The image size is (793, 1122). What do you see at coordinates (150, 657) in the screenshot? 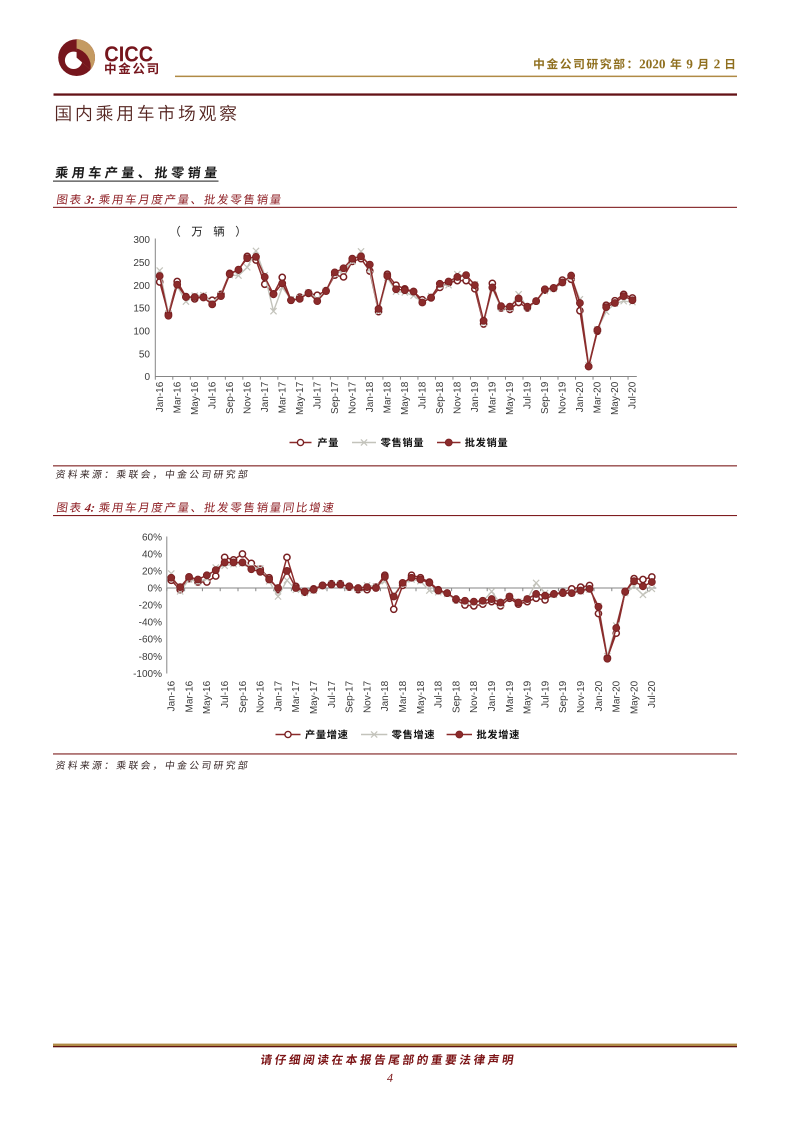
I see `svg-text: -80%` at bounding box center [150, 657].